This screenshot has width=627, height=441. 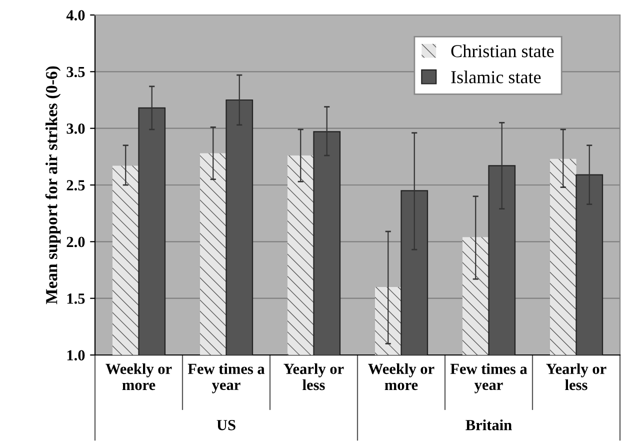 I want to click on y-axis-title: Mean support for air strikes (0-6), so click(x=53, y=185).